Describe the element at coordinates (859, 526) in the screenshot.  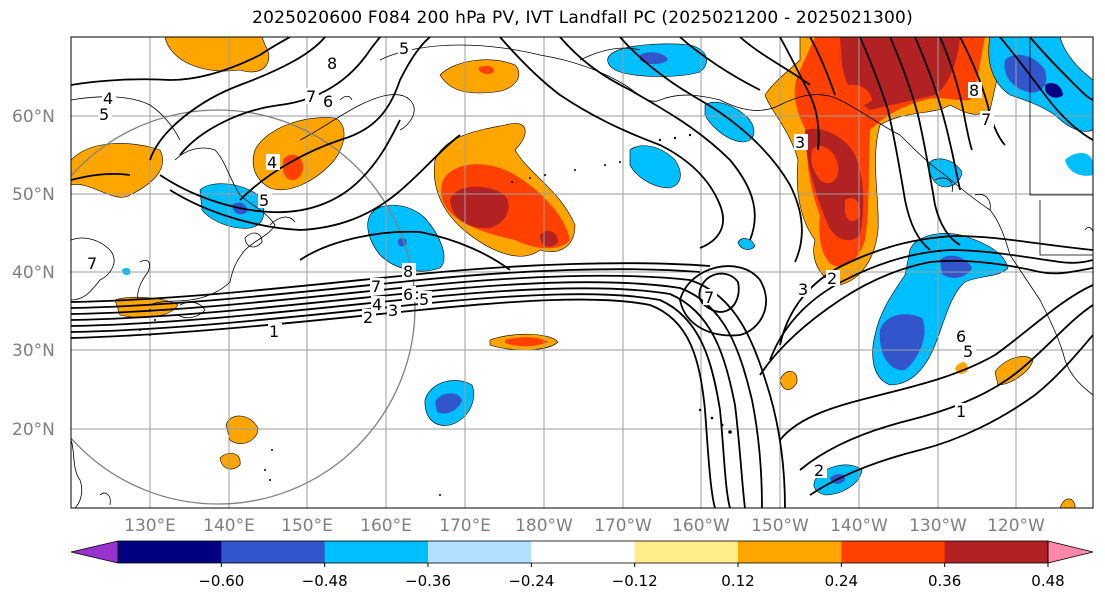
I see `lon-label: 140°W` at that location.